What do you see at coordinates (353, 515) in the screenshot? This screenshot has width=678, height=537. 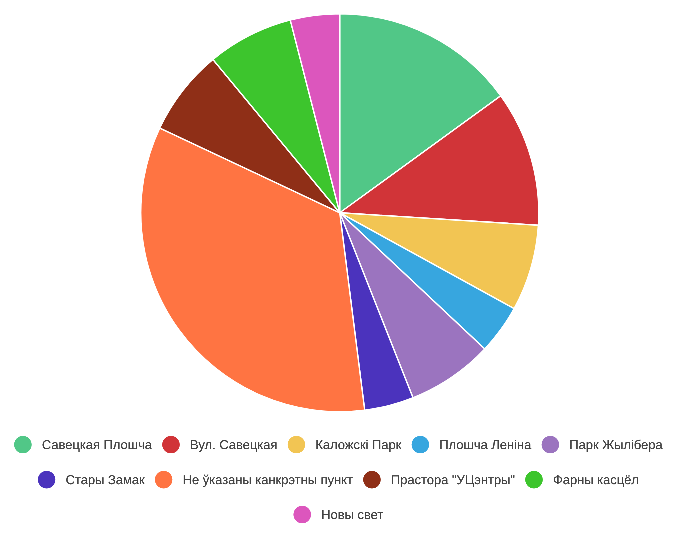 I see `legend-label: Новы свет` at bounding box center [353, 515].